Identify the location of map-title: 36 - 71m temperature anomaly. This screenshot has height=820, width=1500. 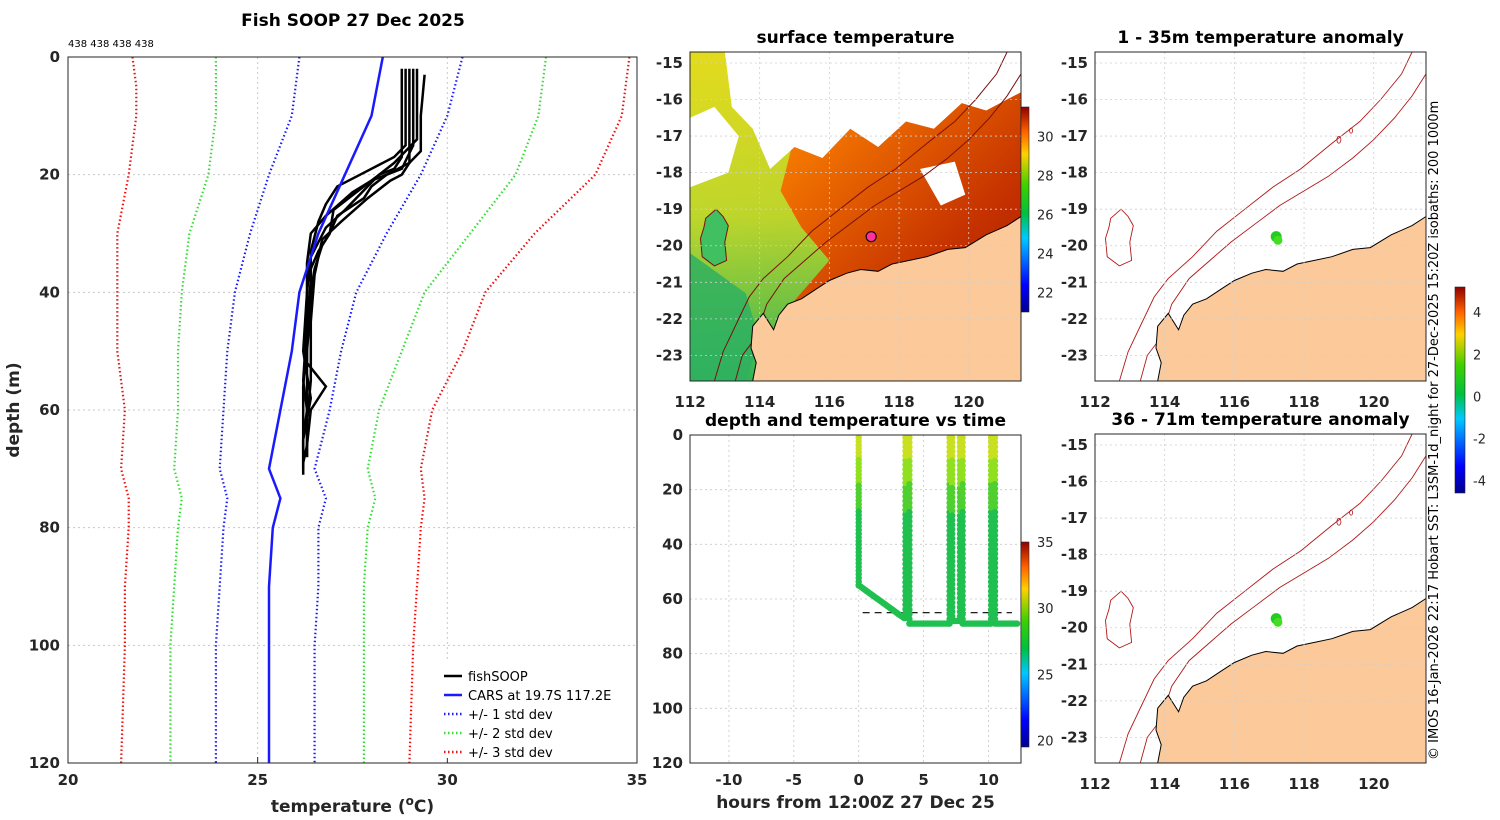
(1260, 420).